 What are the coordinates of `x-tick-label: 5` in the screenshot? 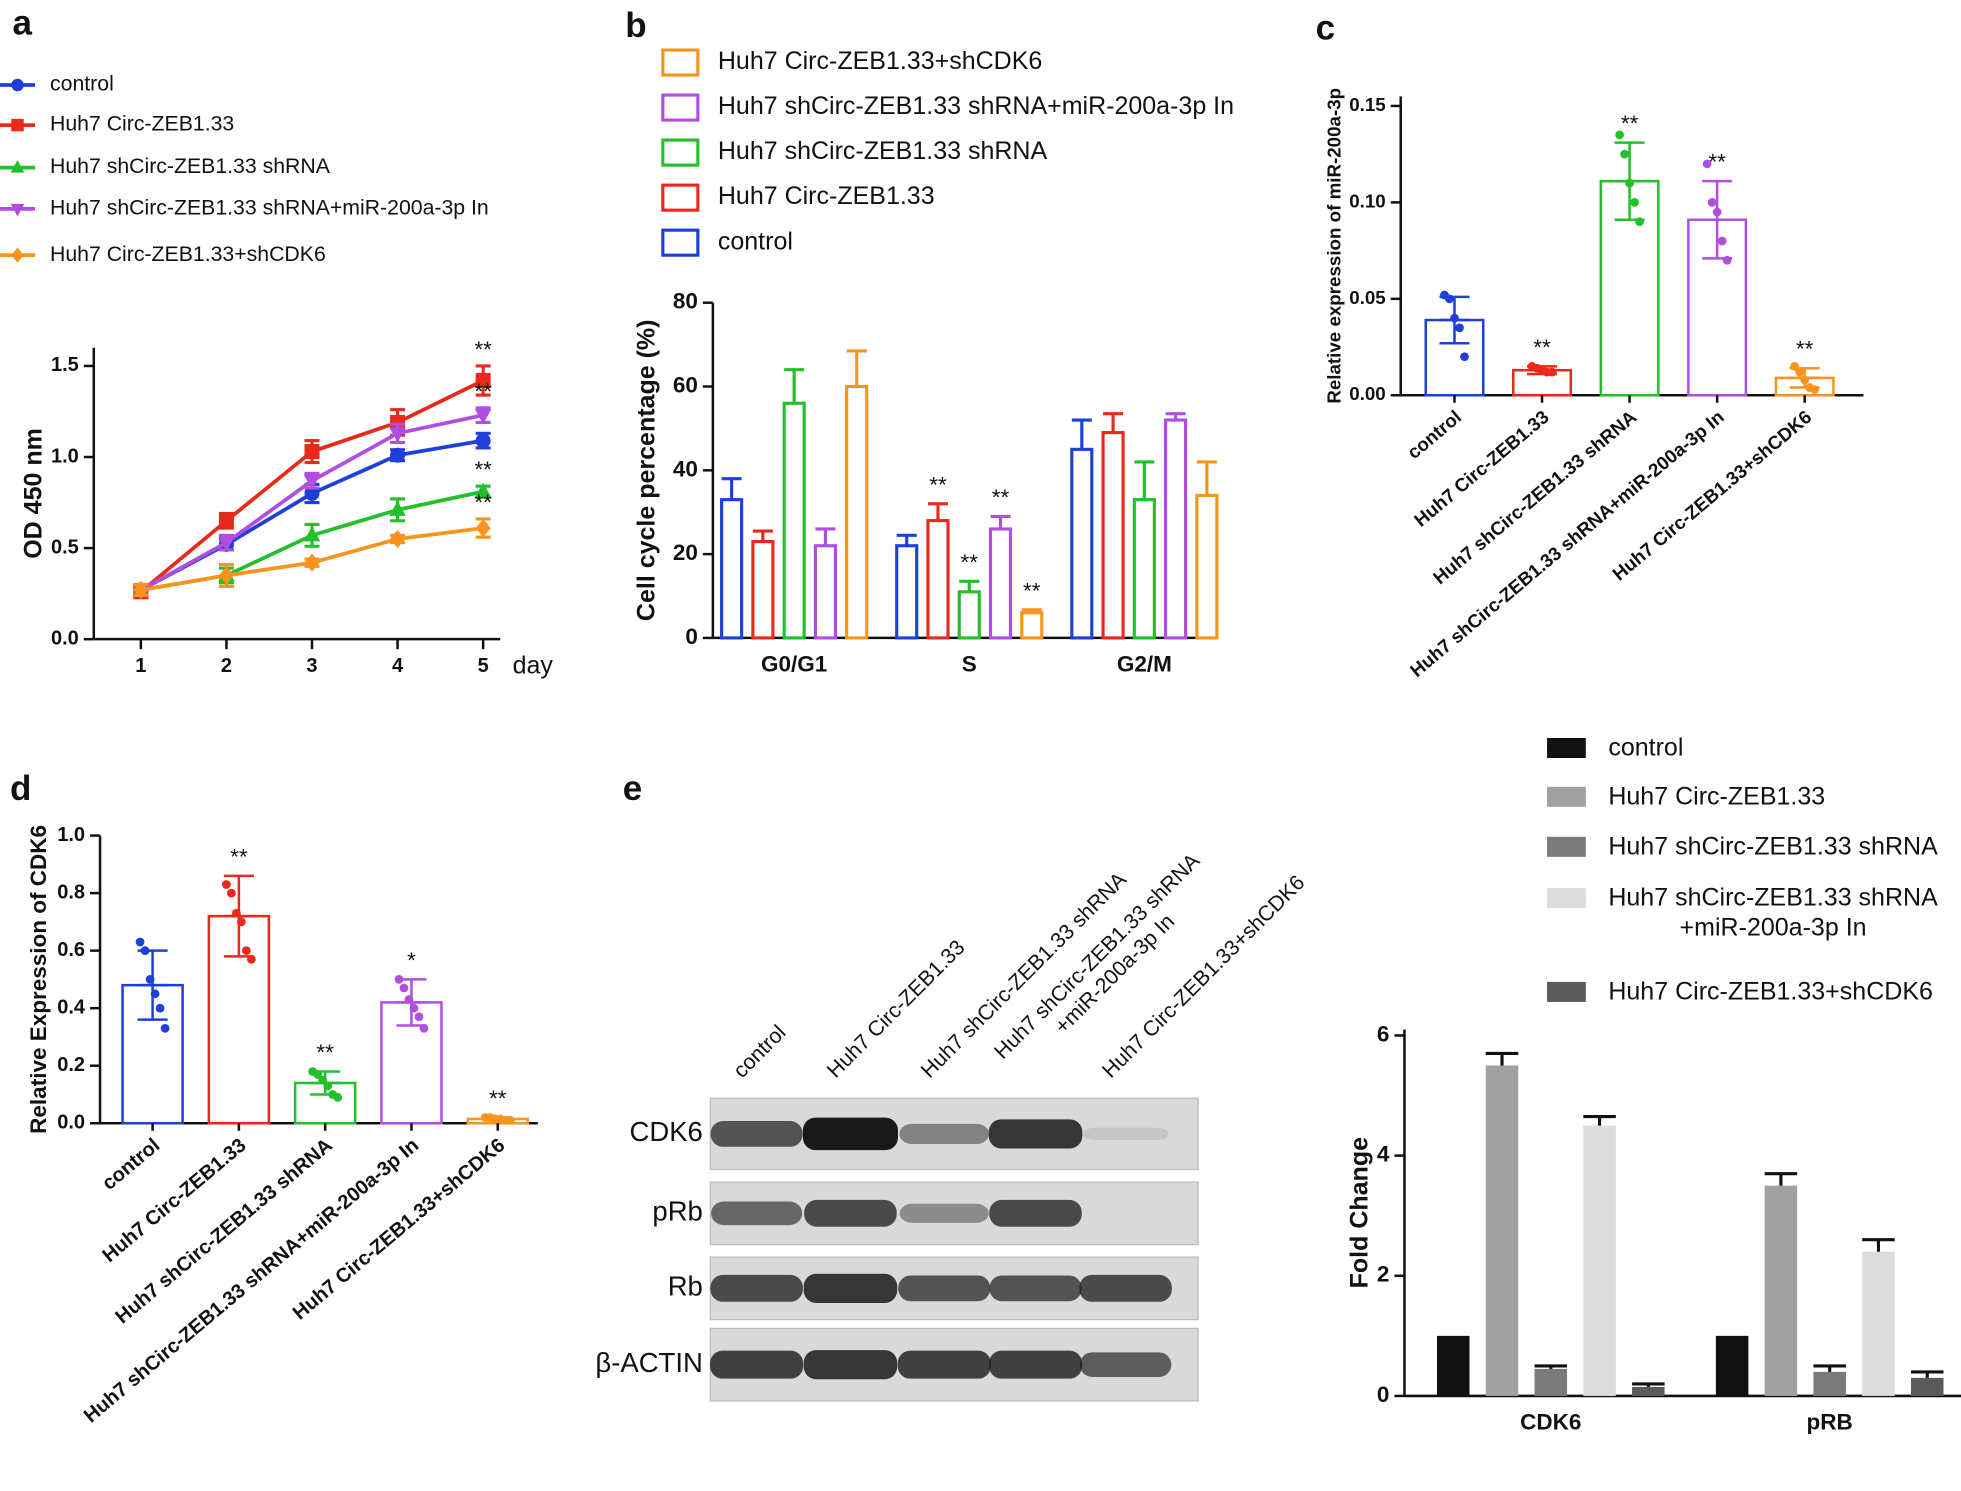 It's located at (483, 666).